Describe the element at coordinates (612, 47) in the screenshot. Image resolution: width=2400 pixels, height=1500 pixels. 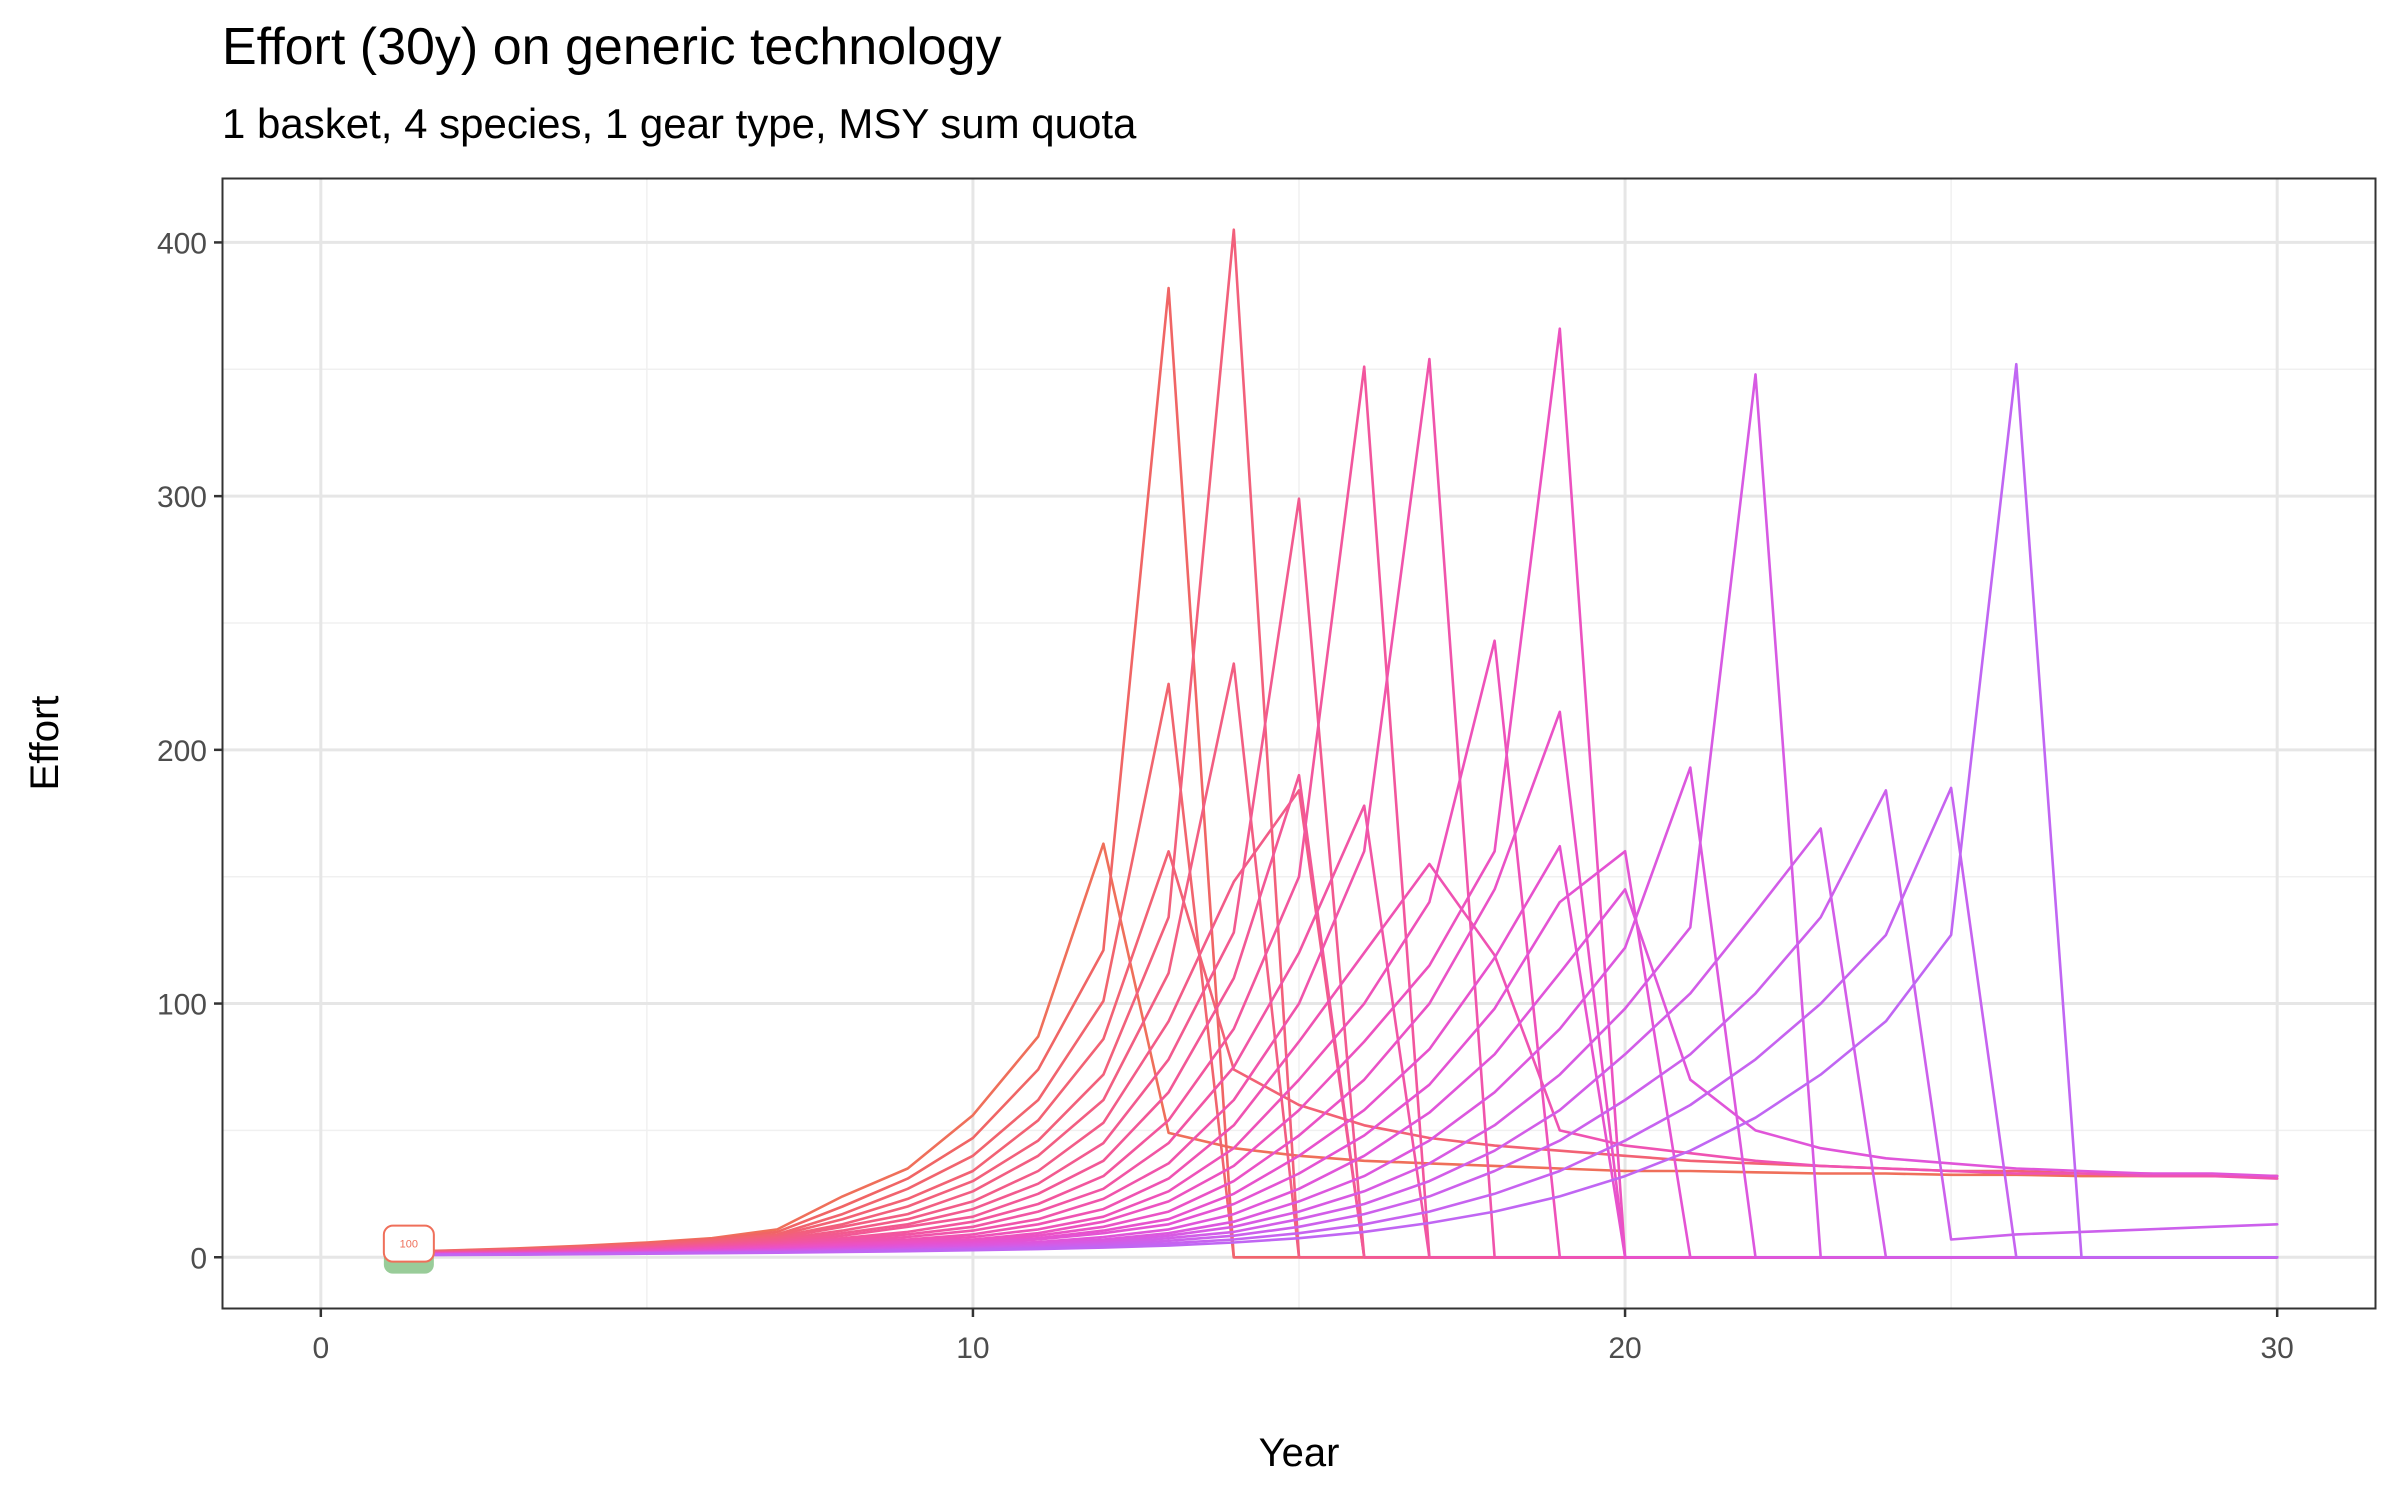
I see `chart-title: Effort (30y) on generic technology` at that location.